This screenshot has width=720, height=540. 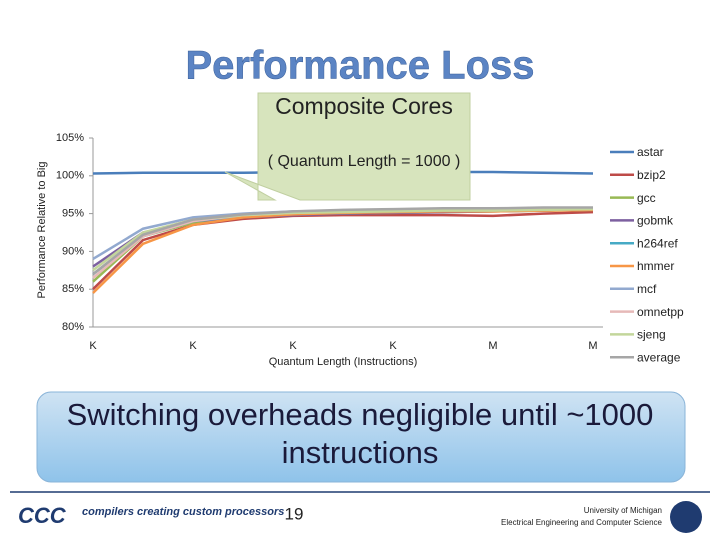 What do you see at coordinates (651, 335) in the screenshot?
I see `legend-label: sjeng` at bounding box center [651, 335].